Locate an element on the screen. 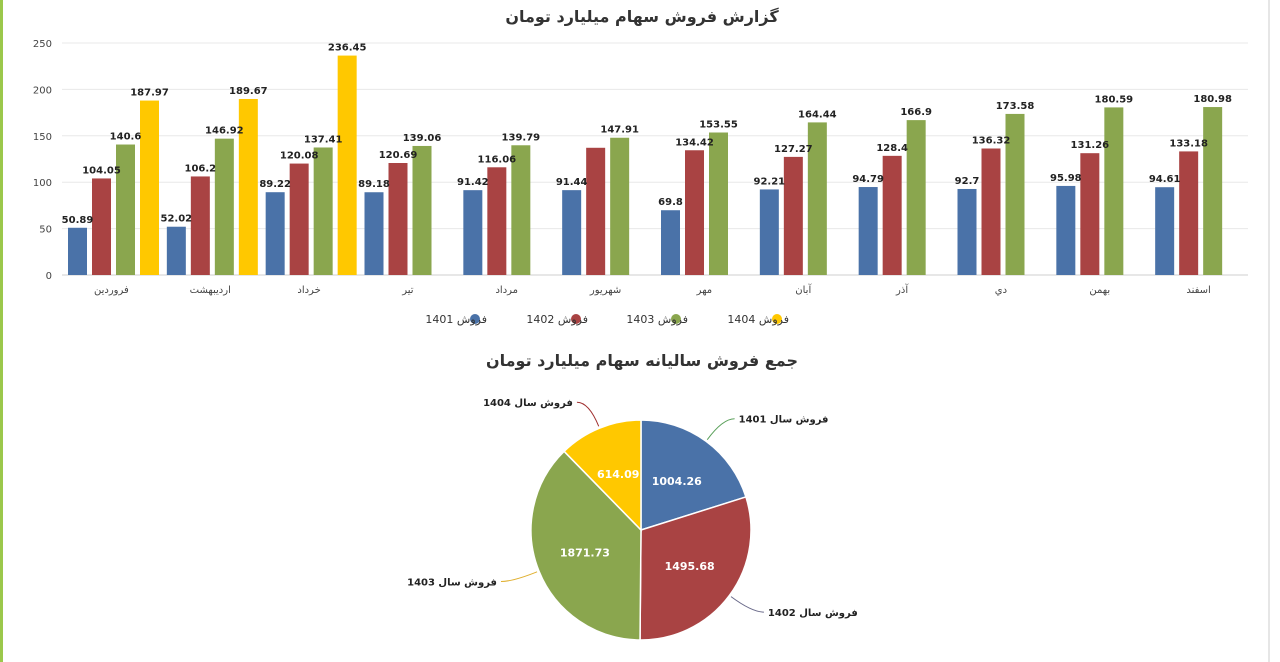 This screenshot has height=662, width=1280. bar-y-tick-label: 250 is located at coordinates (42, 44).